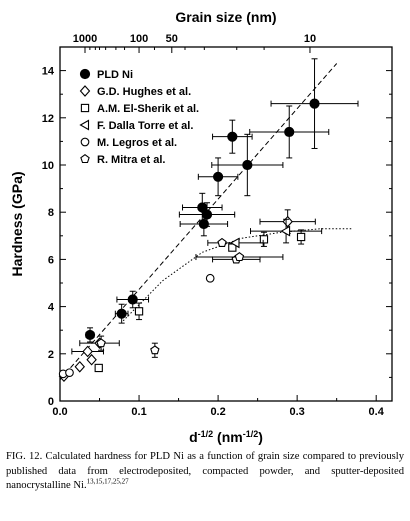 This screenshot has height=521, width=410. What do you see at coordinates (48, 166) in the screenshot?
I see `y-tick-label: 10` at bounding box center [48, 166].